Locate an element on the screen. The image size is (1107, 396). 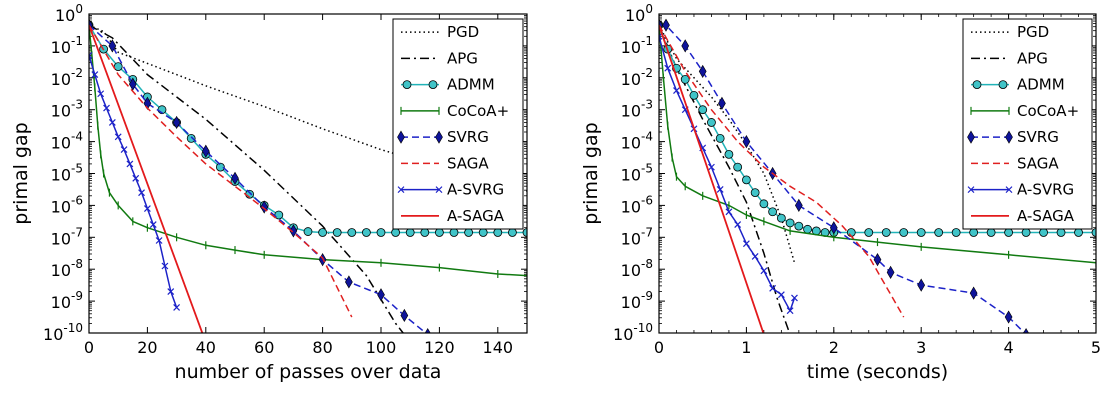
legend-label: ADMM is located at coordinates (471, 85).